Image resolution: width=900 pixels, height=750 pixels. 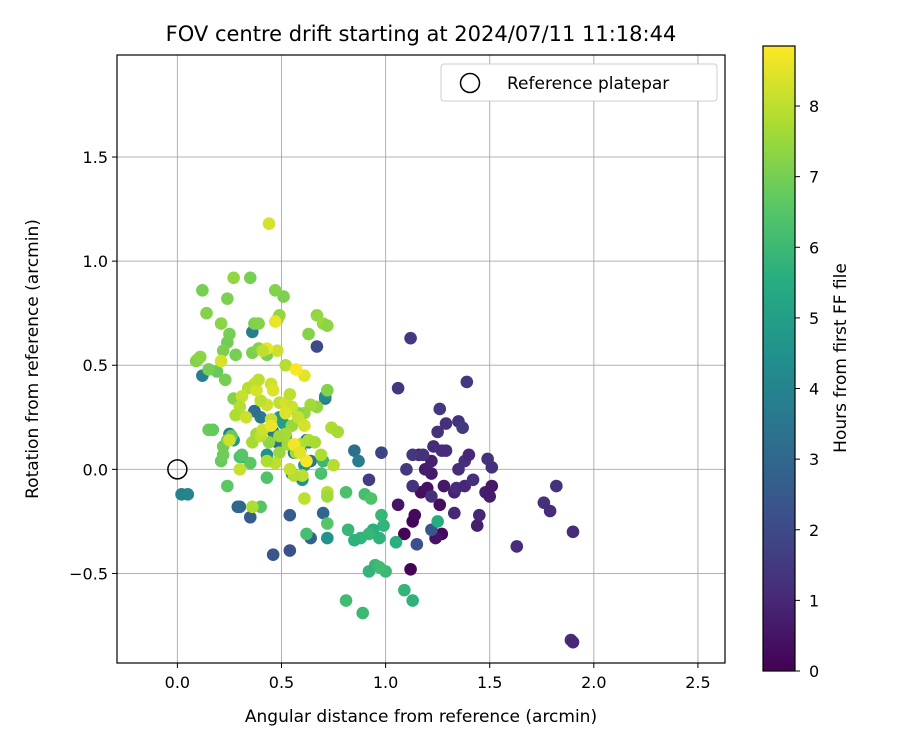 I want to click on reference-platepar-marker, so click(x=177, y=469).